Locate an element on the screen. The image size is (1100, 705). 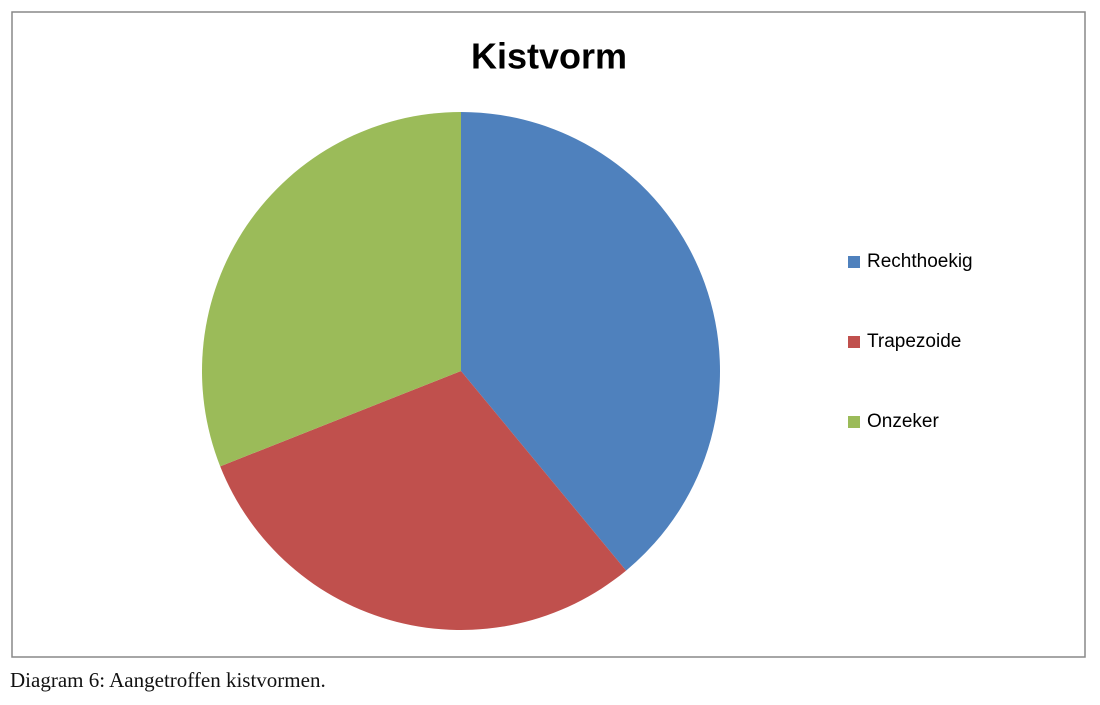
legend-label: Onzeker is located at coordinates (903, 421).